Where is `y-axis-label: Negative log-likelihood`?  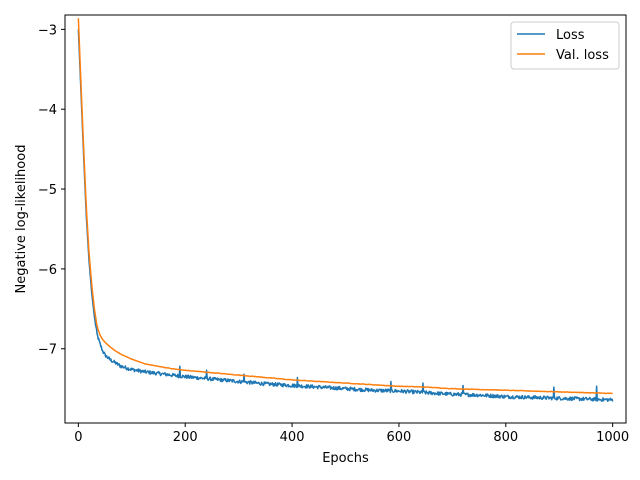 y-axis-label: Negative log-likelihood is located at coordinates (21, 219).